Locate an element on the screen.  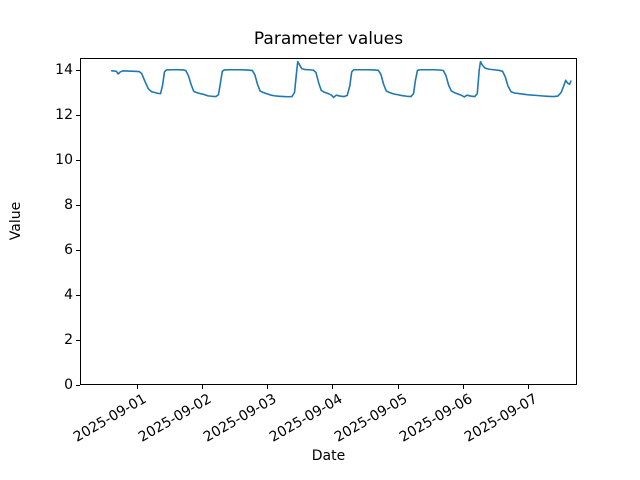
x-tick-label: 2025-09-02 is located at coordinates (175, 418).